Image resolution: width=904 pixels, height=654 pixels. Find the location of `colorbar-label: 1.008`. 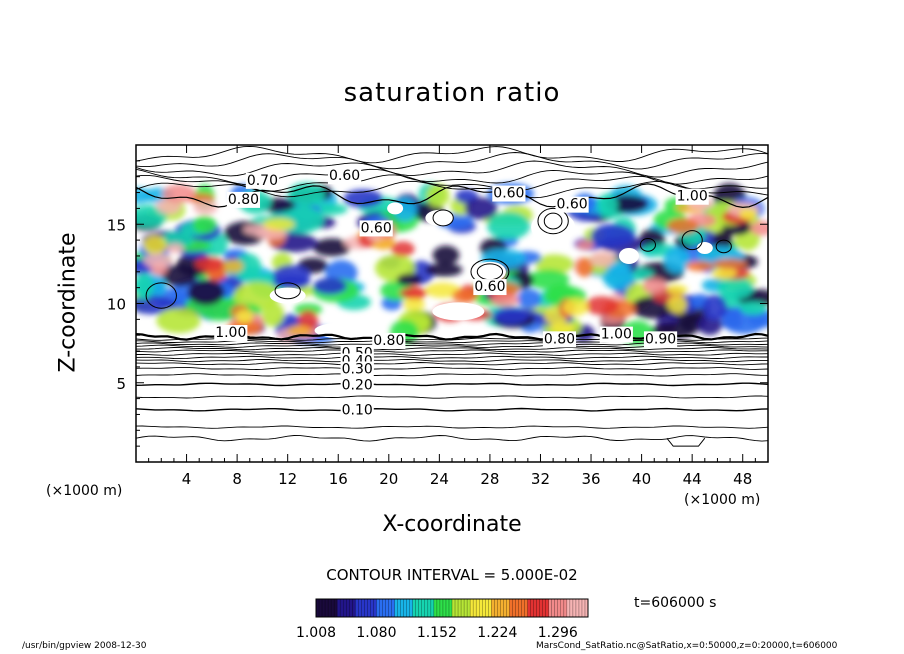

colorbar-label: 1.008 is located at coordinates (316, 633).